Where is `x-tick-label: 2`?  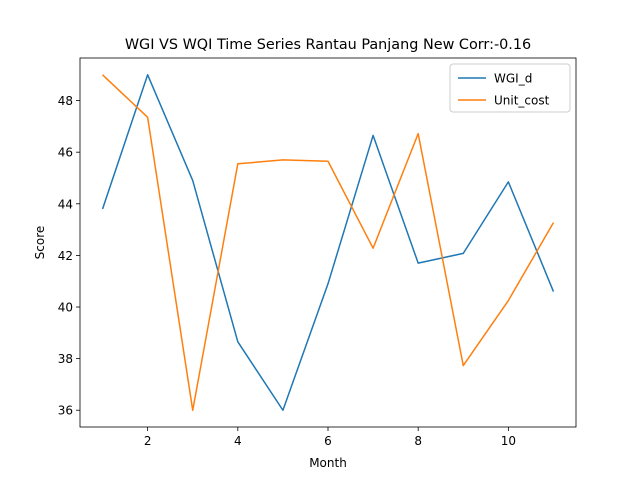
x-tick-label: 2 is located at coordinates (148, 441).